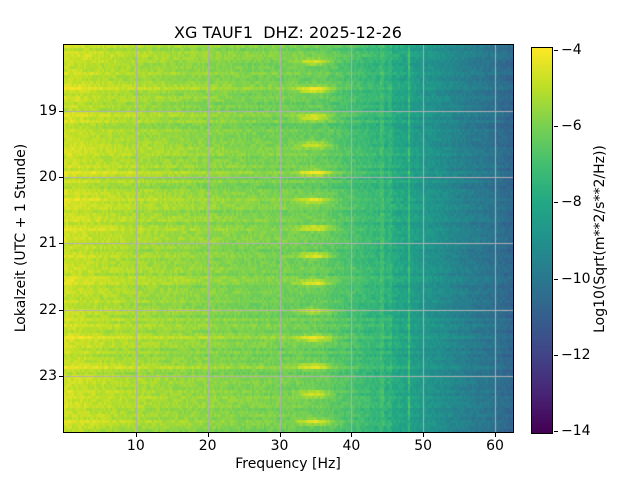 Image resolution: width=640 pixels, height=480 pixels. Describe the element at coordinates (423, 446) in the screenshot. I see `x-tick-label: 50` at that location.